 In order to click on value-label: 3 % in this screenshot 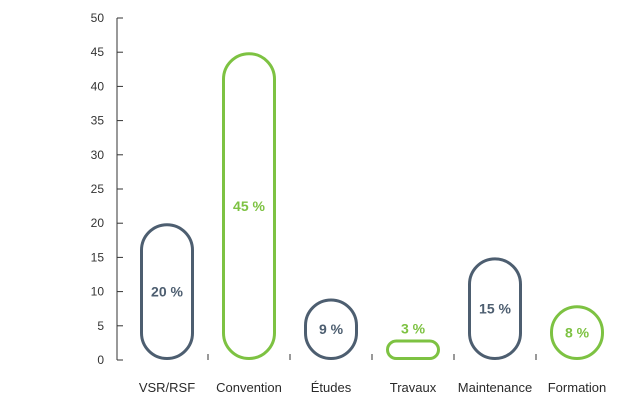, I will do `click(413, 328)`.